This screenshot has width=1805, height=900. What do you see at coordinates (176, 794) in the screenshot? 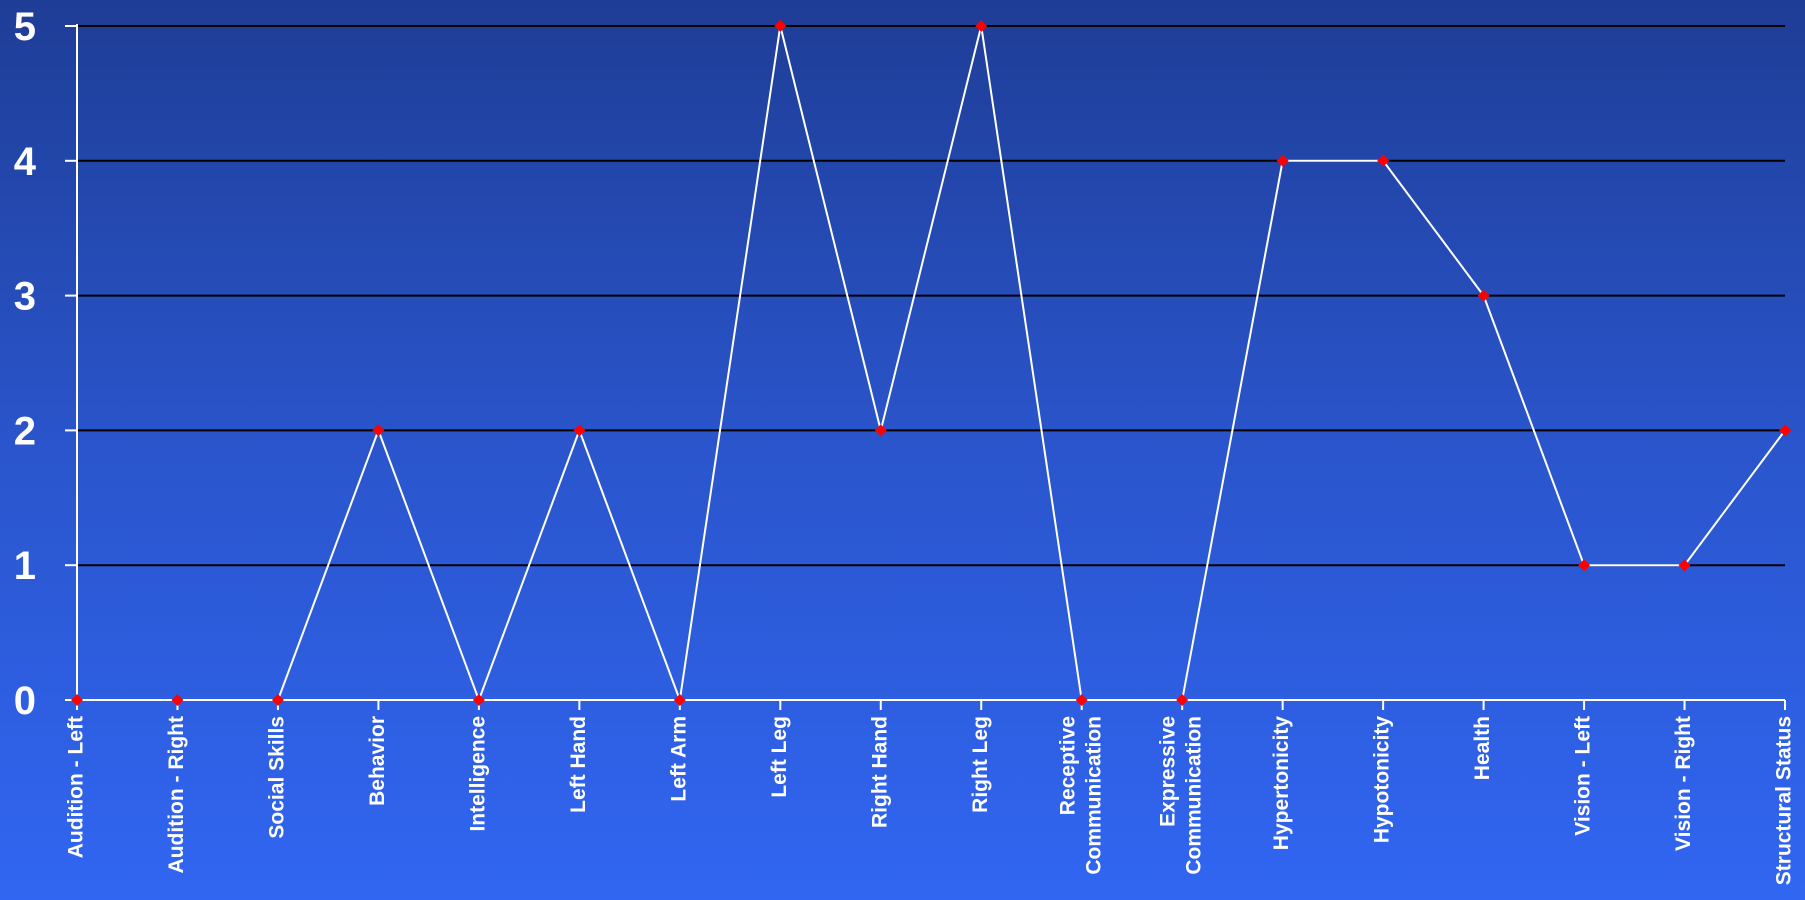
I see `x-tick-label: Audition - Right` at bounding box center [176, 794].